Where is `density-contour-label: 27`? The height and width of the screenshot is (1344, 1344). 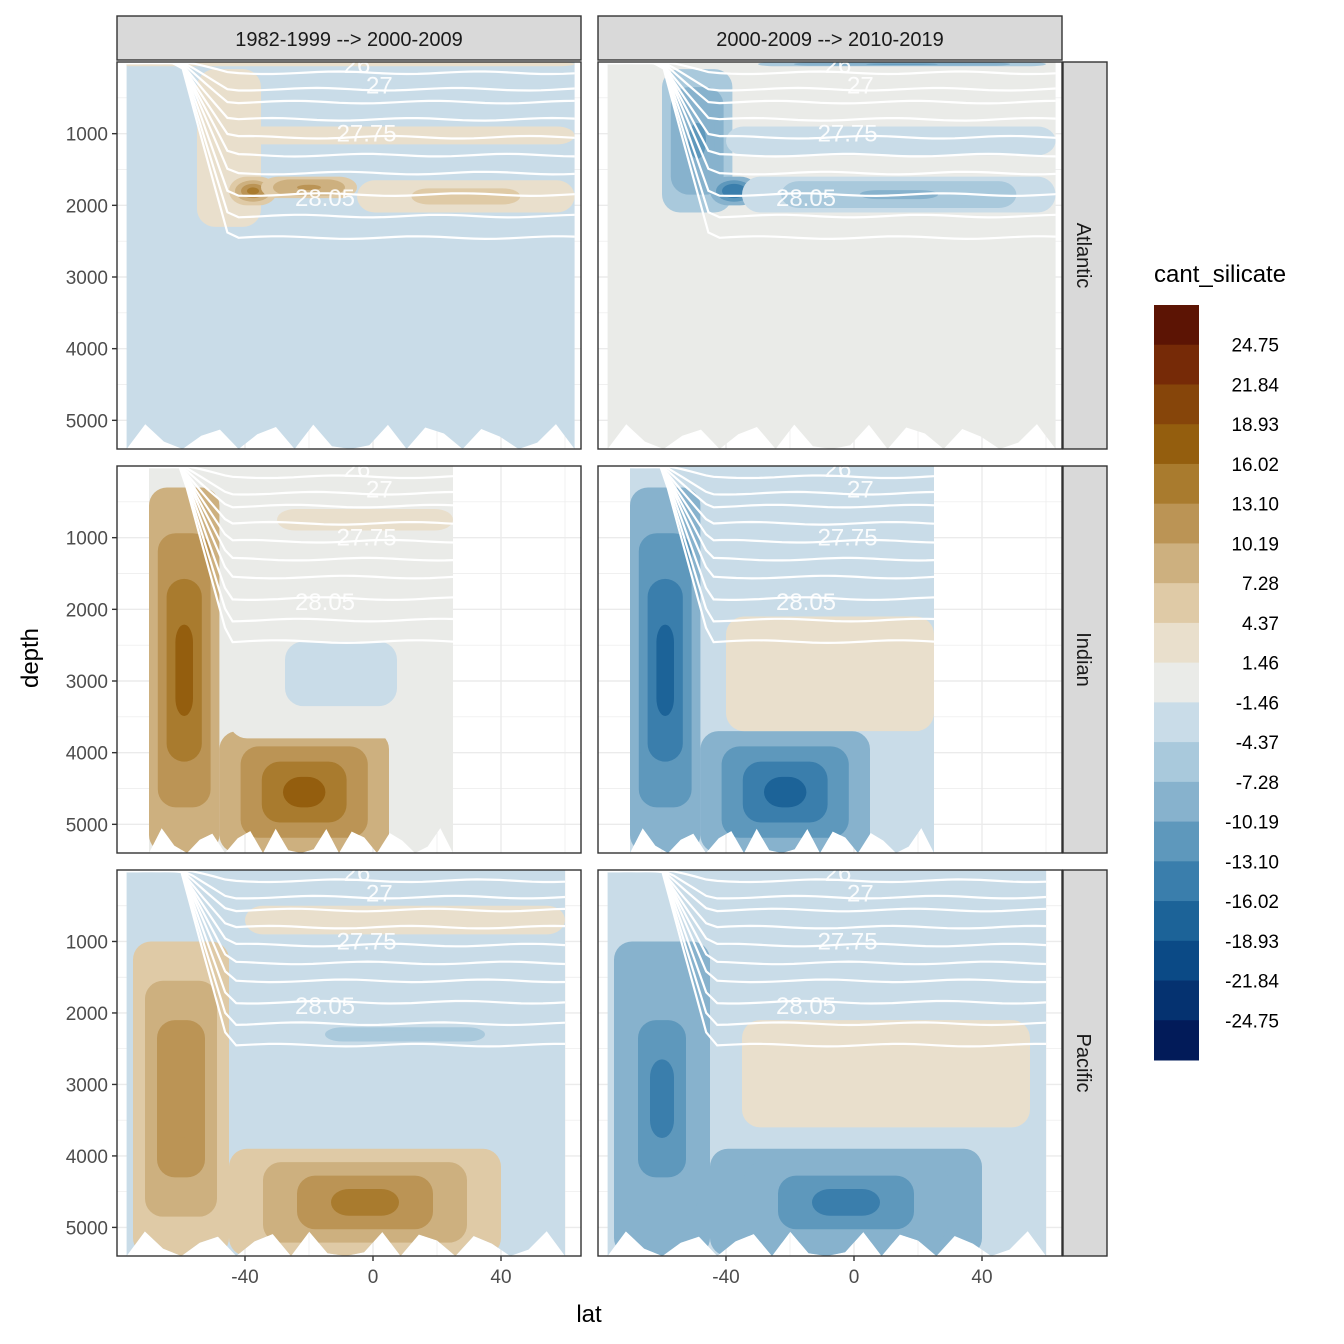
density-contour-label: 27 is located at coordinates (860, 86).